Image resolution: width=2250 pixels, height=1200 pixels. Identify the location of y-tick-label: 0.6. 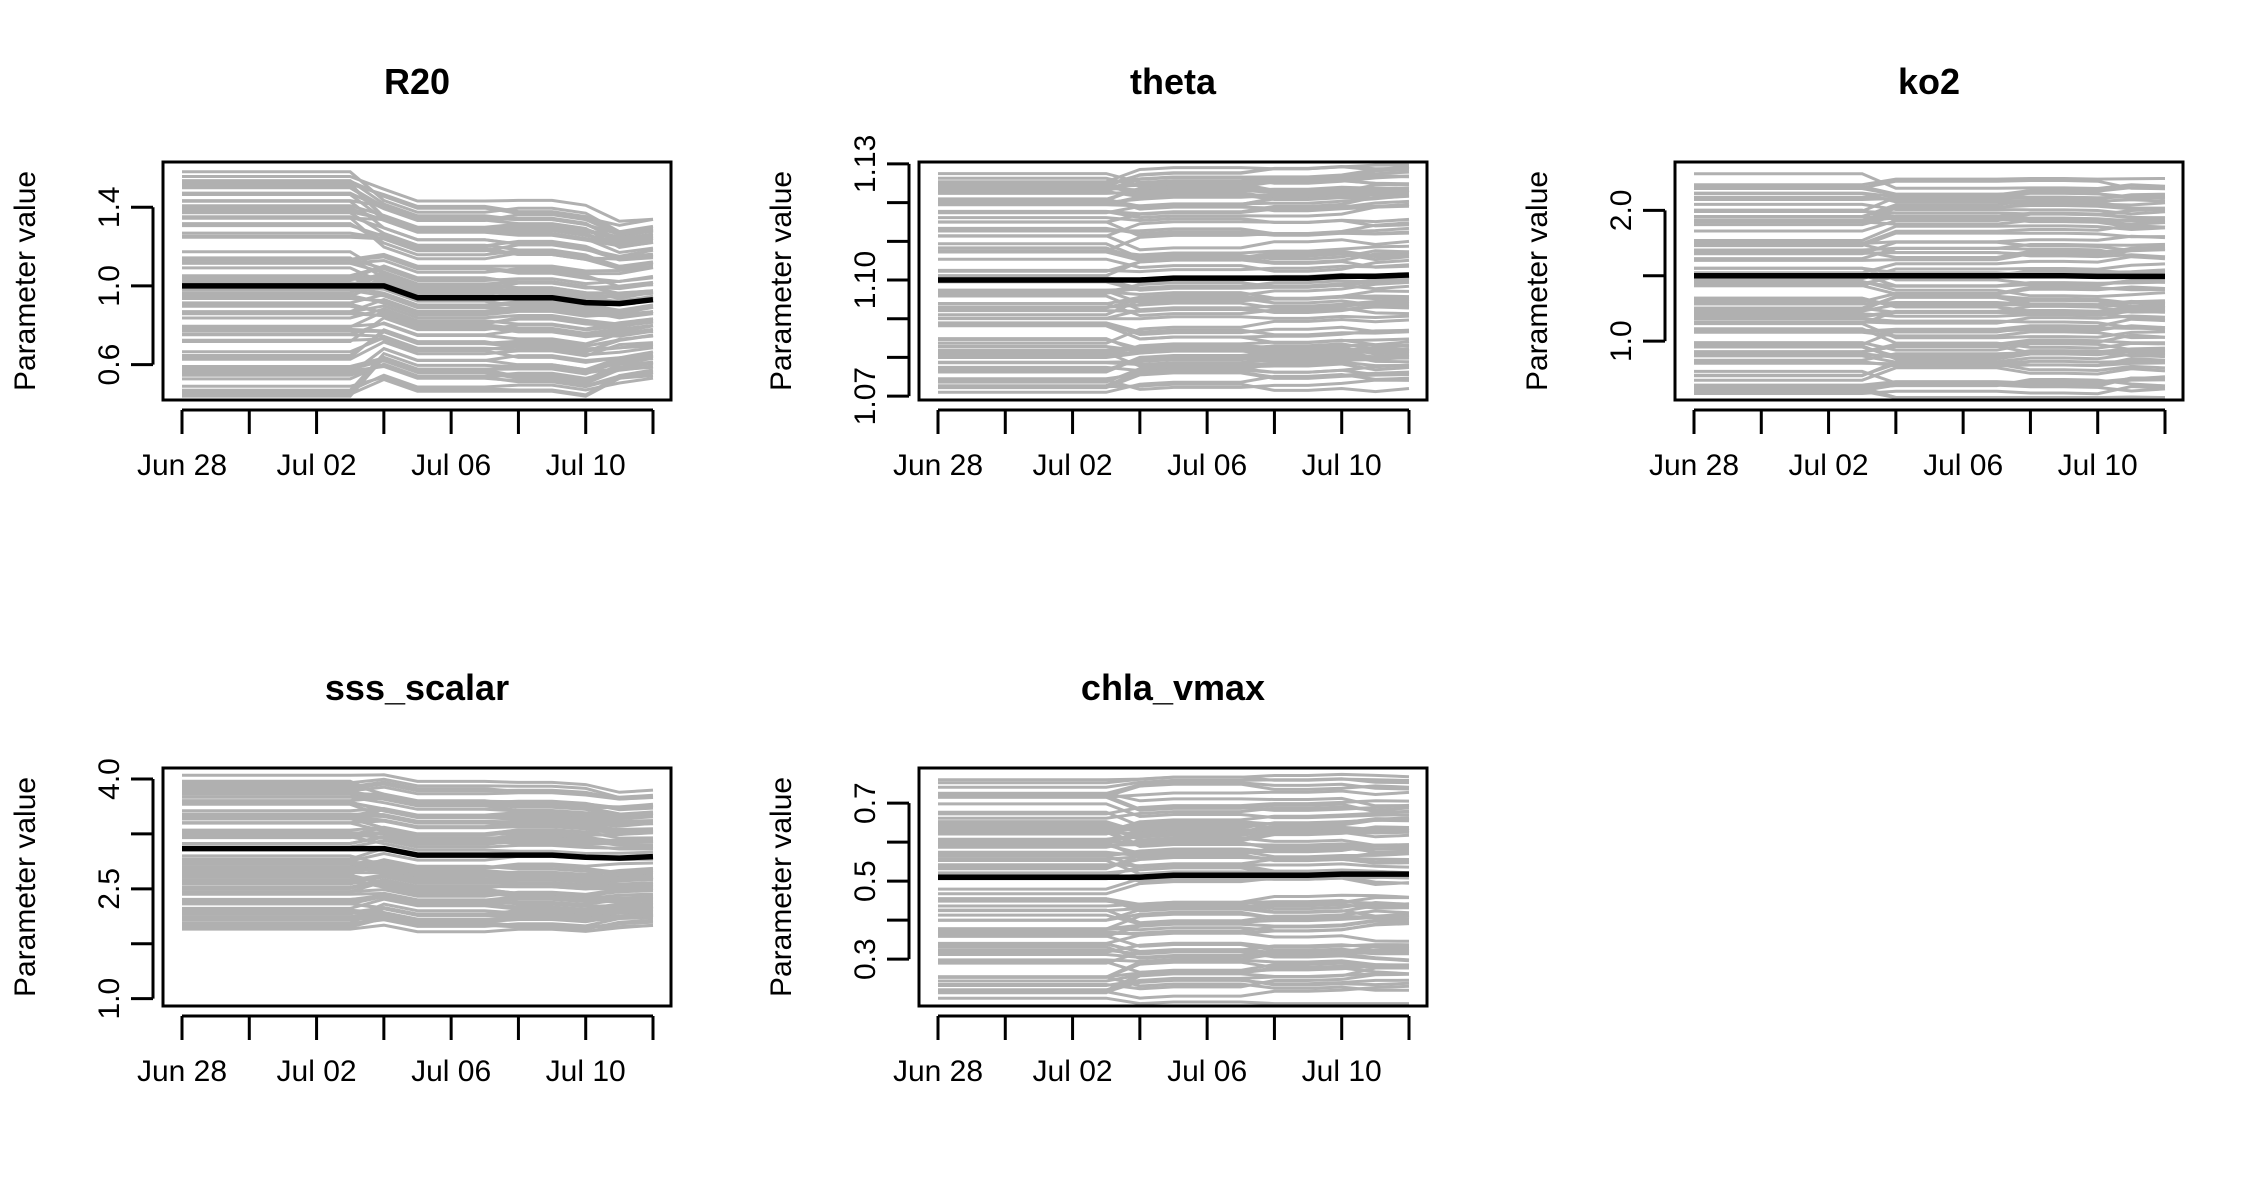
(109, 365).